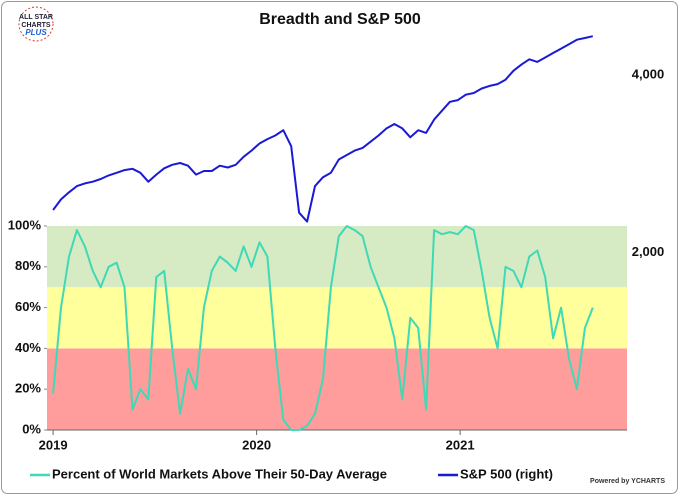 The height and width of the screenshot is (496, 680). I want to click on legend-label: S&P 500 (right), so click(506, 473).